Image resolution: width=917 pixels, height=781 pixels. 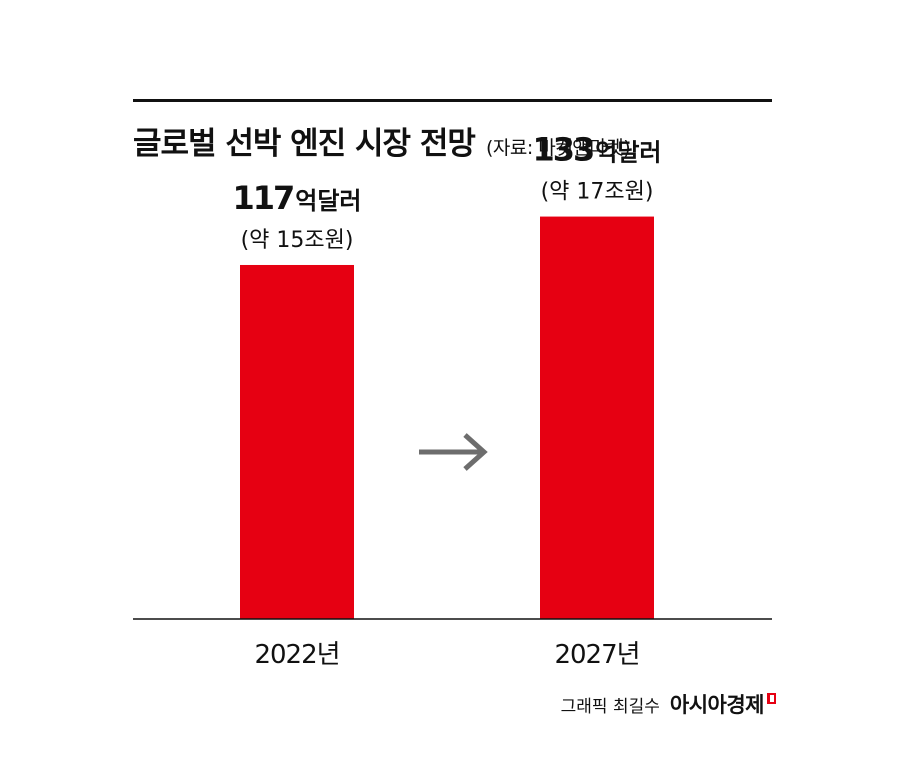 What do you see at coordinates (558, 148) in the screenshot?
I see `source-note: (자료: 마켓앤마켓)` at bounding box center [558, 148].